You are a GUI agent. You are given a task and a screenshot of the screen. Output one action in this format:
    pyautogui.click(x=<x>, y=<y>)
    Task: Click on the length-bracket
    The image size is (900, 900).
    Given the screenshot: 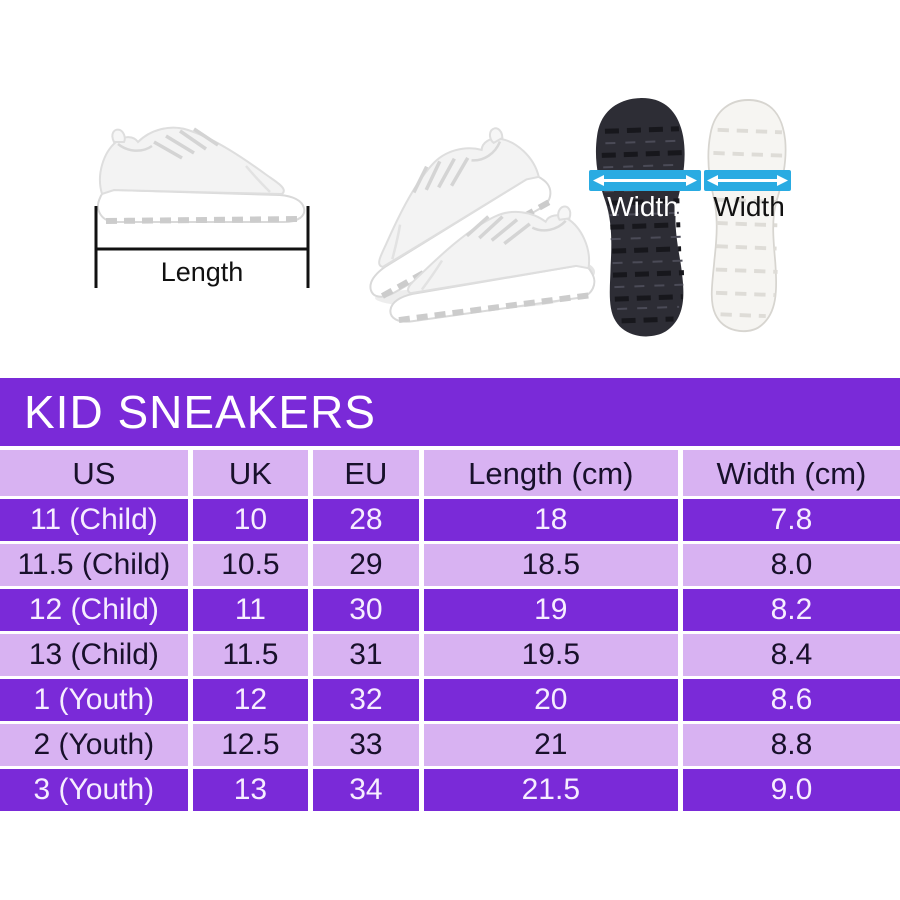 What is the action you would take?
    pyautogui.click(x=202, y=247)
    